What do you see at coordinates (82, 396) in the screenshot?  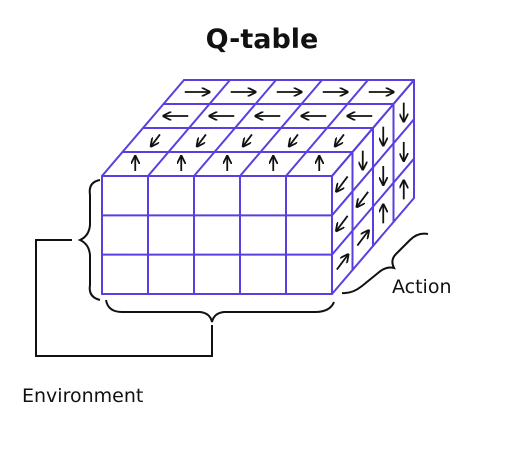 I see `environment-label: Environment` at bounding box center [82, 396].